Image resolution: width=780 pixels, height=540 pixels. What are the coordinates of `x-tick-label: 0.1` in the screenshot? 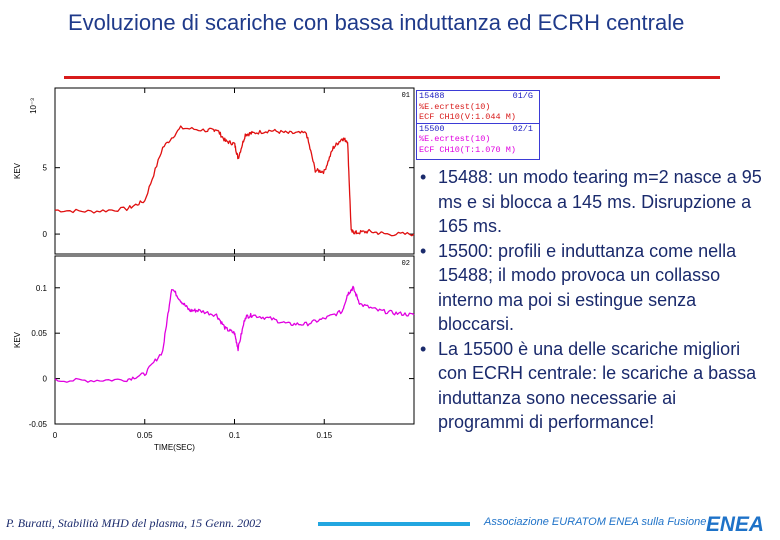 It's located at (235, 435).